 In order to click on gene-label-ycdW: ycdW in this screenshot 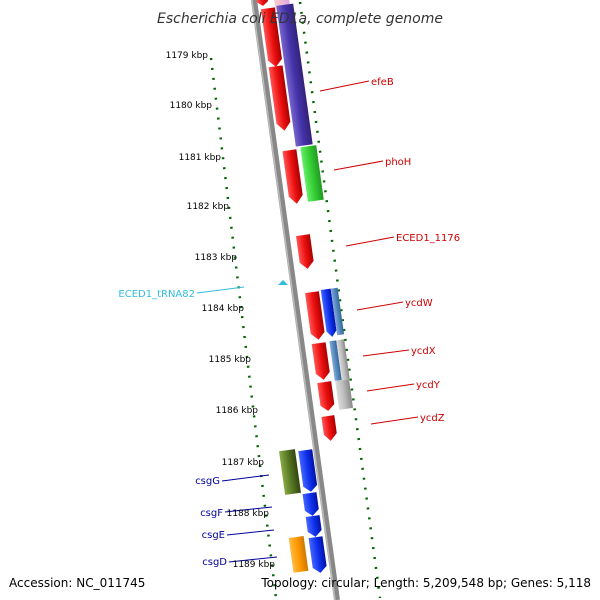, I will do `click(419, 303)`.